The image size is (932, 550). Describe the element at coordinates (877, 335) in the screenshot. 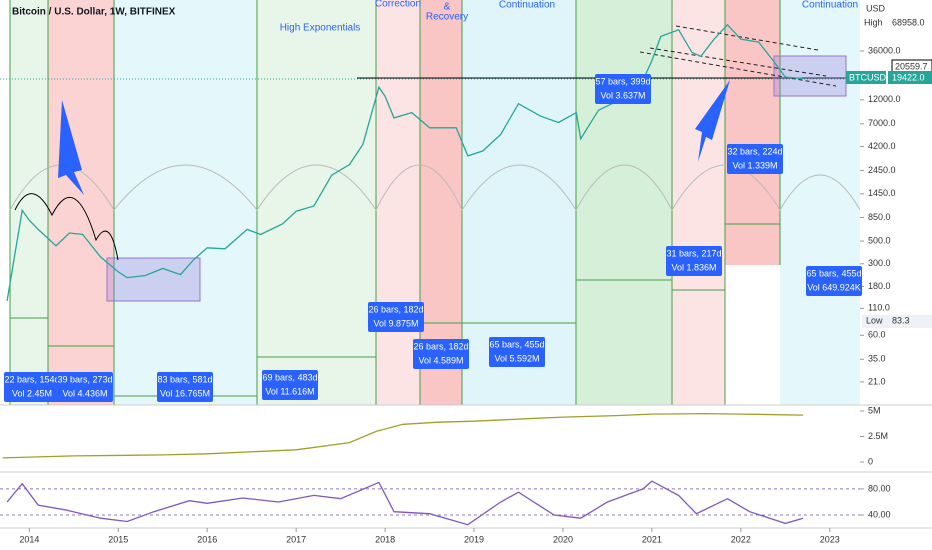

I see `y-tick-label: 60.0` at that location.